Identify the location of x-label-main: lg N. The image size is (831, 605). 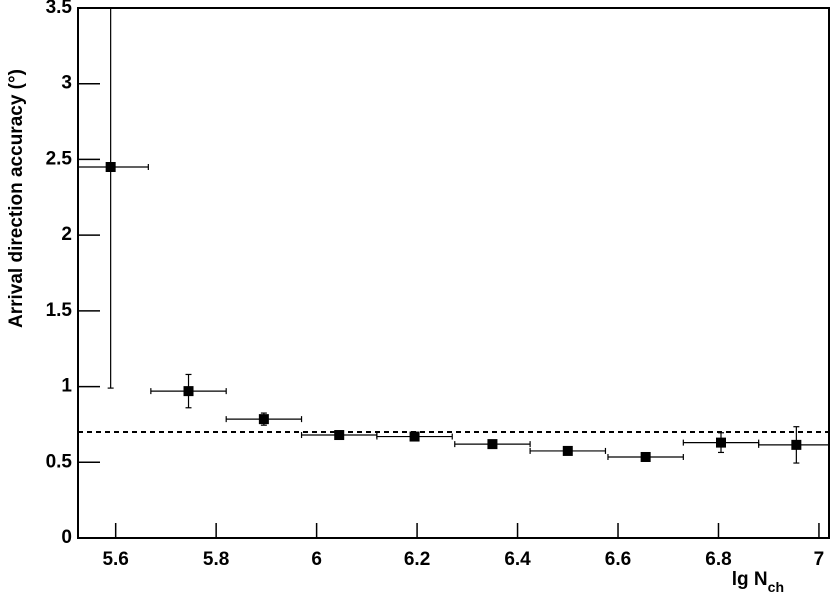
(750, 579).